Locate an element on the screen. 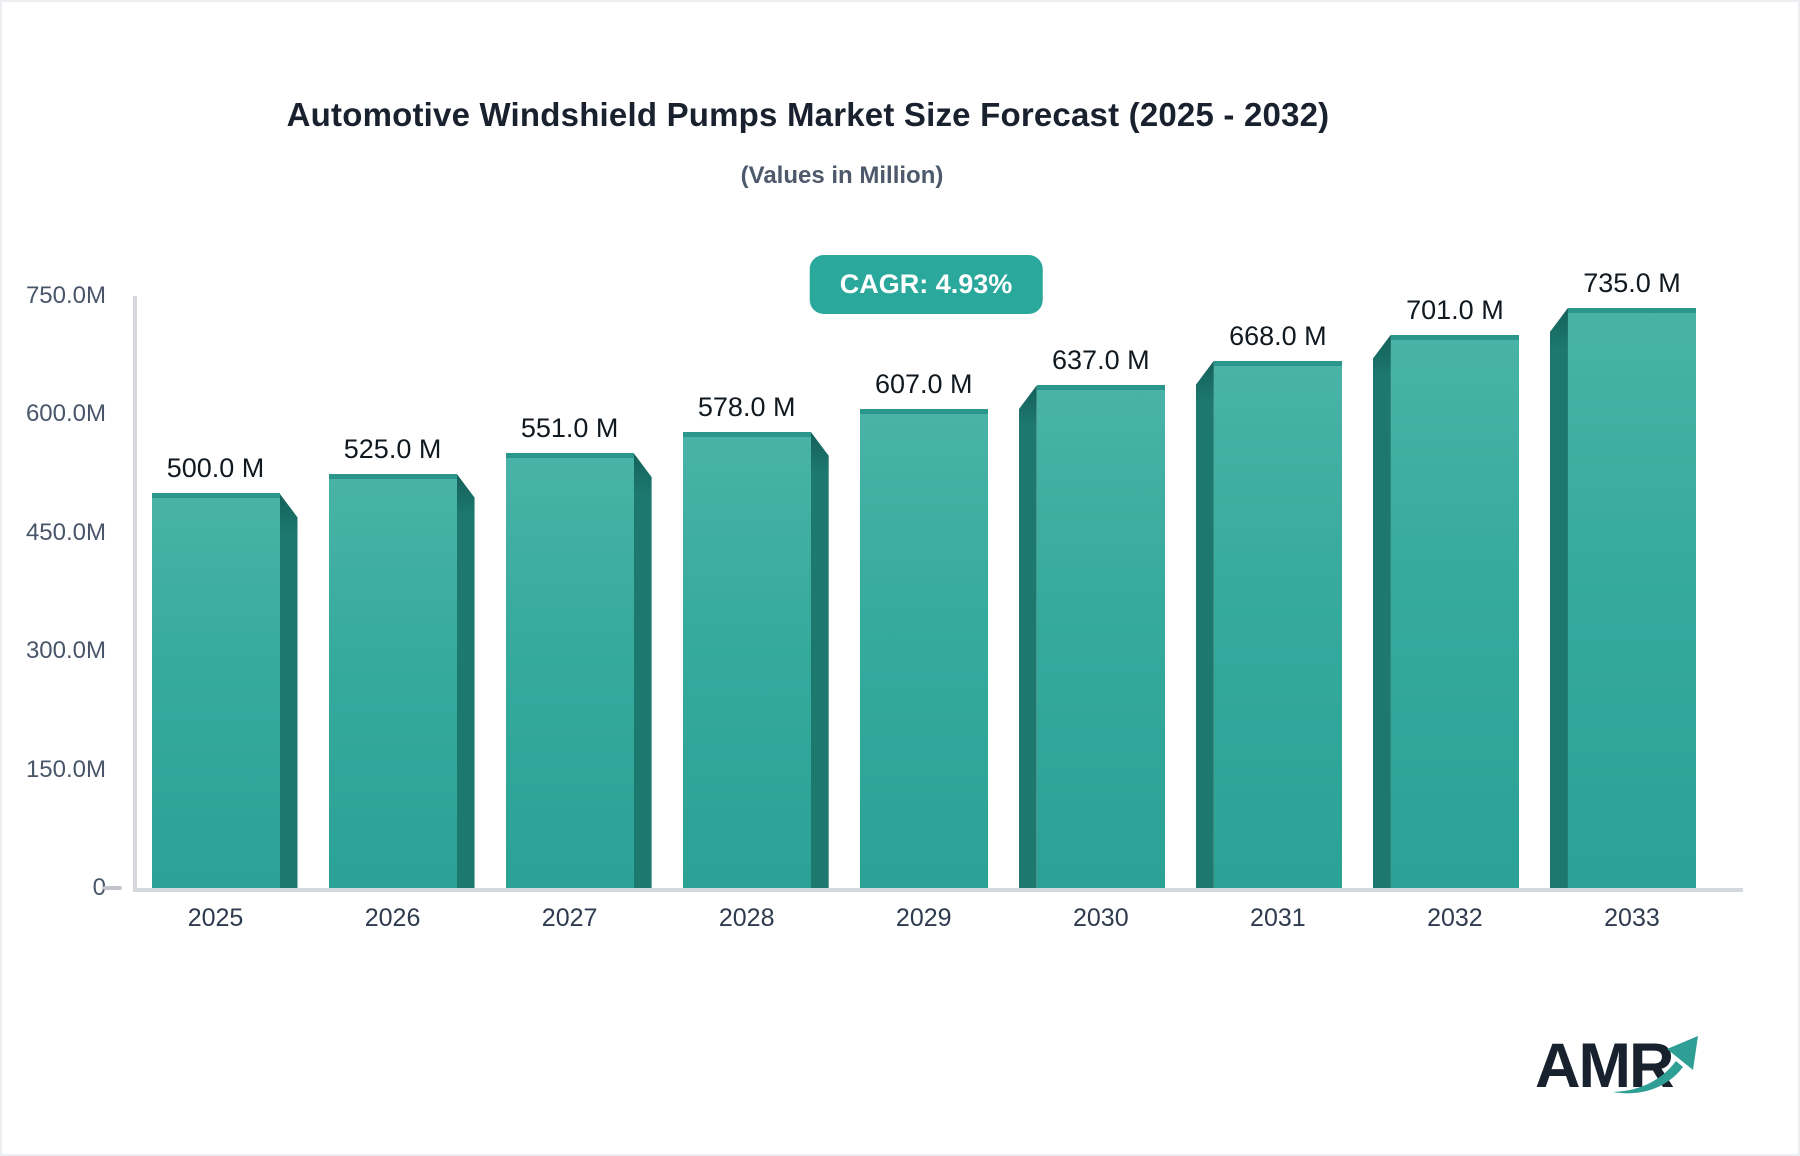 The image size is (1800, 1156). bar-2027 is located at coordinates (578, 670).